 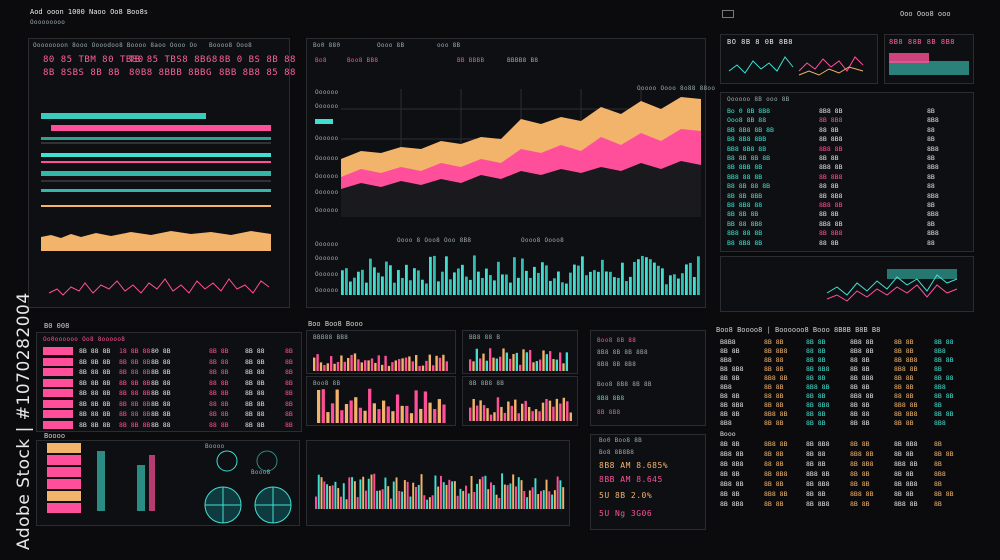 What do you see at coordinates (487, 383) in the screenshot?
I see `cmid-label-4: 8B 8B8 8B` at bounding box center [487, 383].